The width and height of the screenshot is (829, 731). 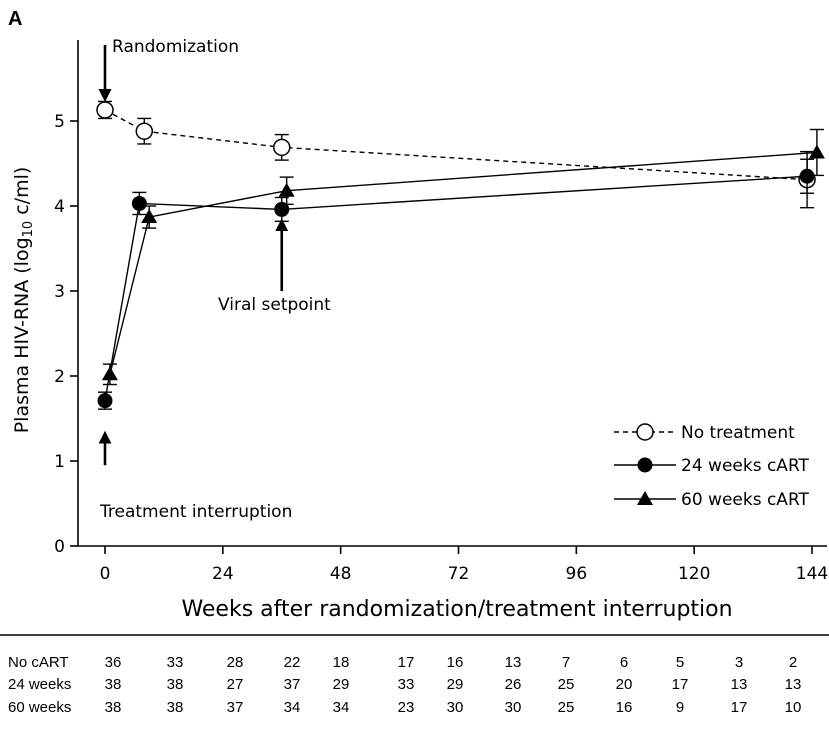 What do you see at coordinates (793, 707) in the screenshot?
I see `risk-cell: 10` at bounding box center [793, 707].